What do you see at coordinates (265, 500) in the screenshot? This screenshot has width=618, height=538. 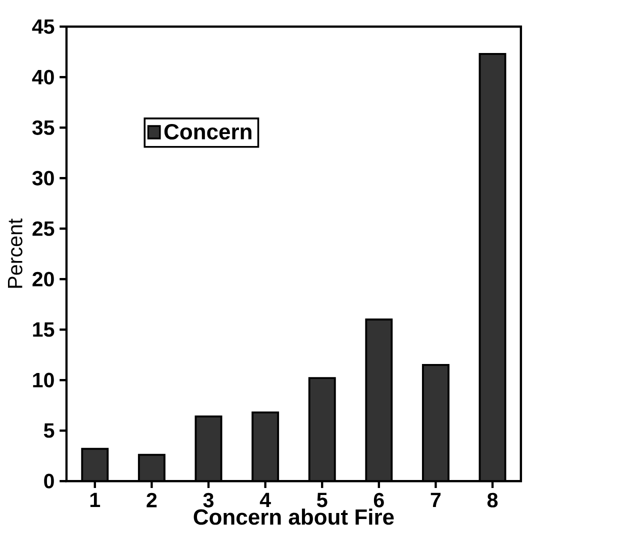 I see `x-tick-label: 4` at bounding box center [265, 500].